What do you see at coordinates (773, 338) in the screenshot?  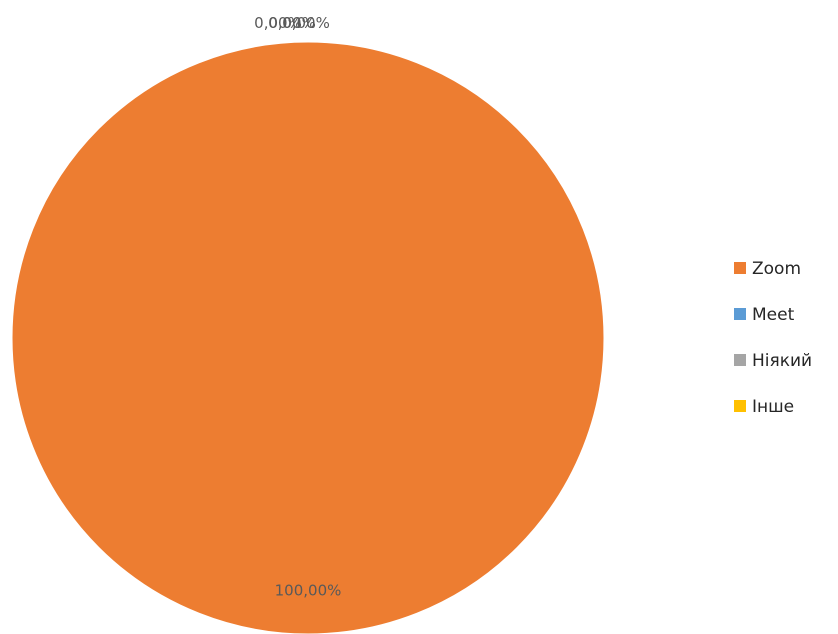 I see `legend: Zoom Meet Ніякий Інше` at bounding box center [773, 338].